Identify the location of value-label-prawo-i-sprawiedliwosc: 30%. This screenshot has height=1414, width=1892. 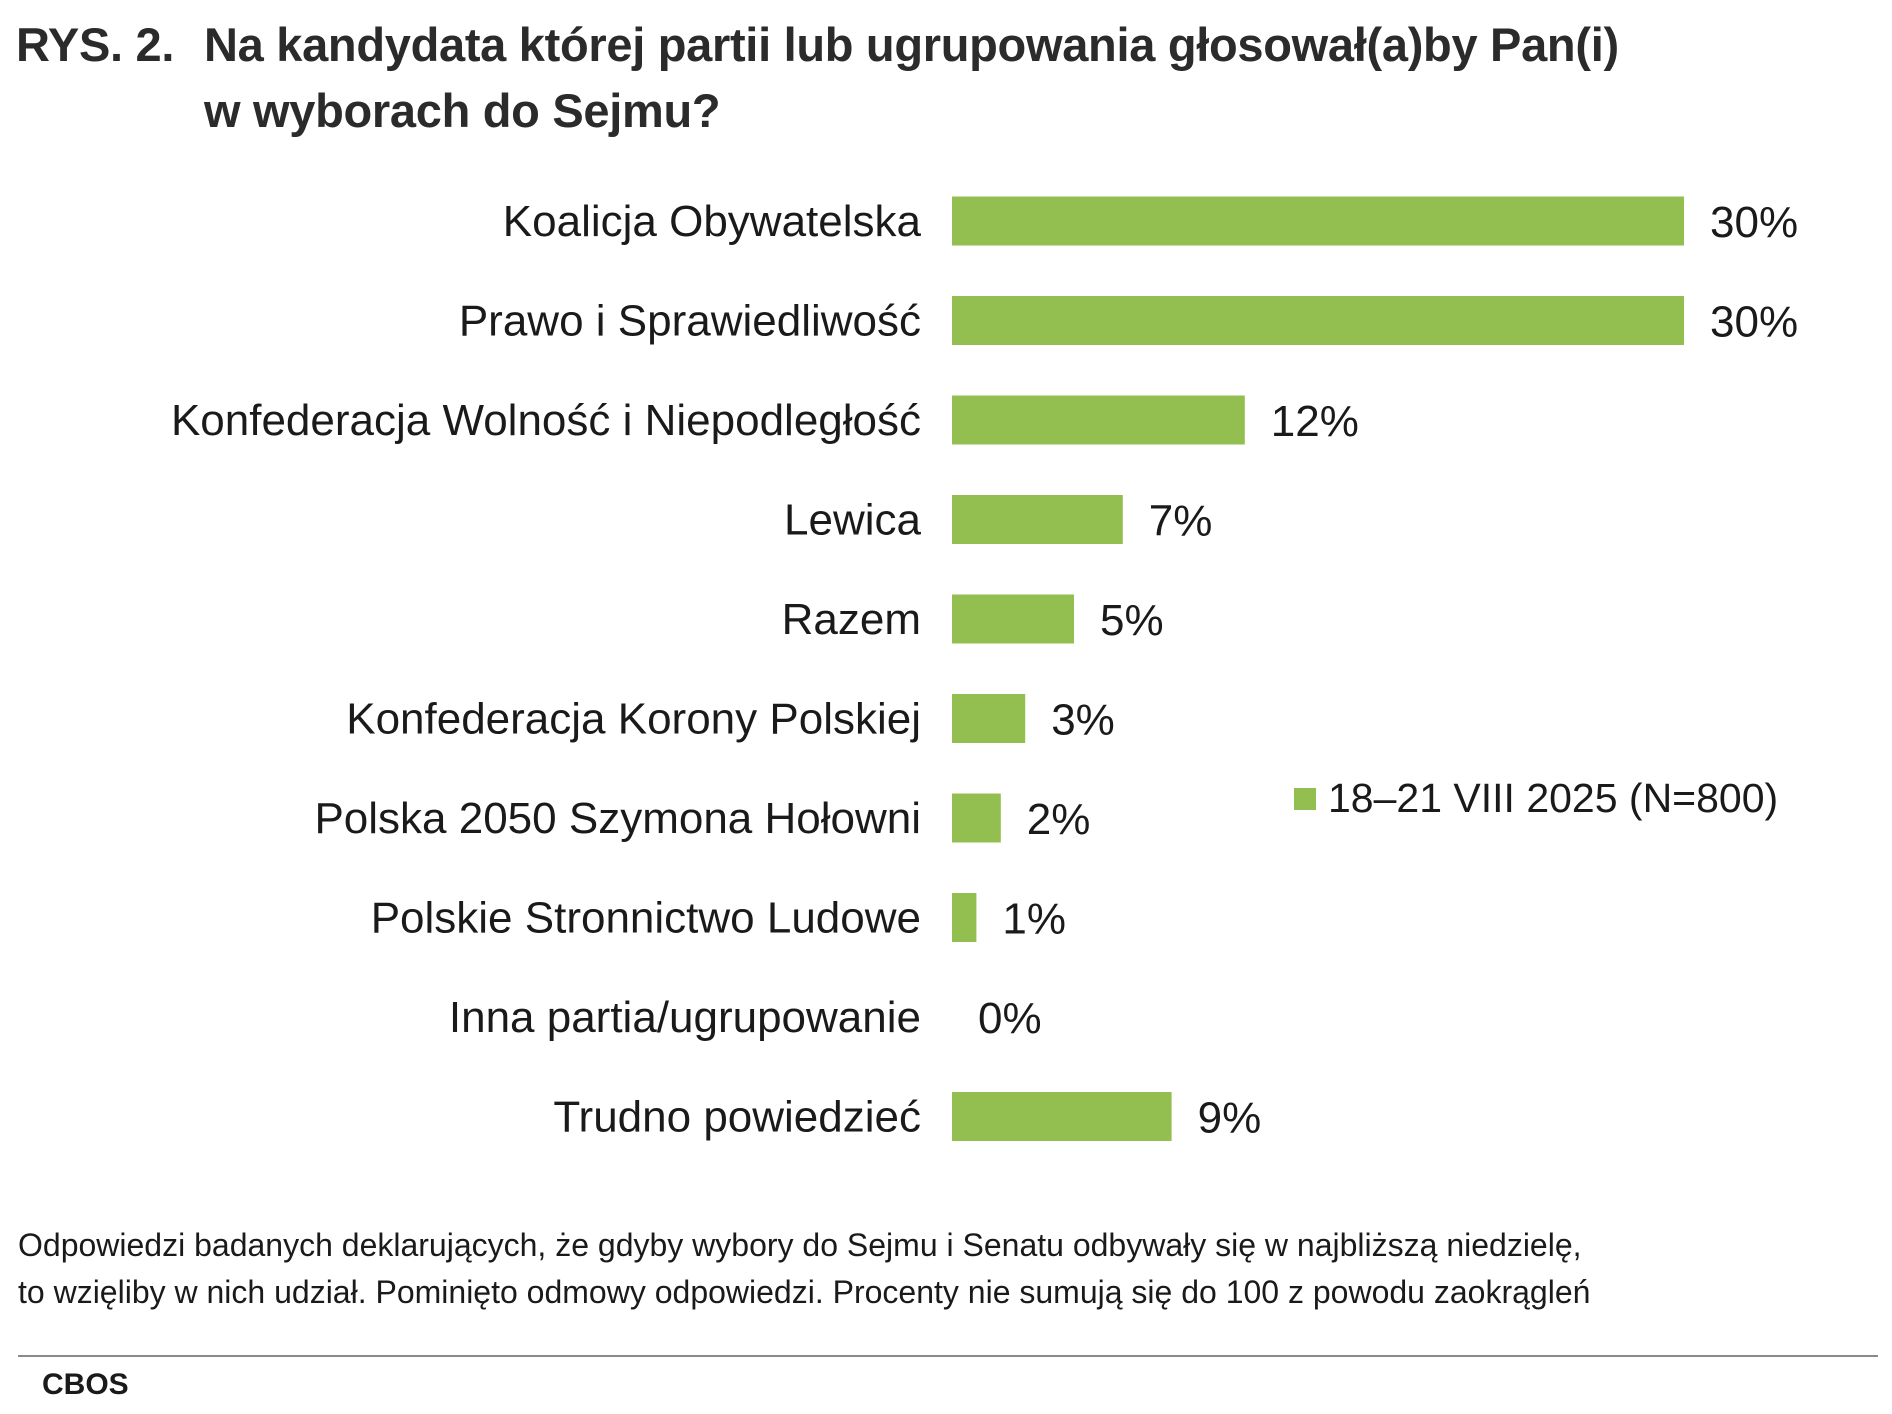
(1754, 322).